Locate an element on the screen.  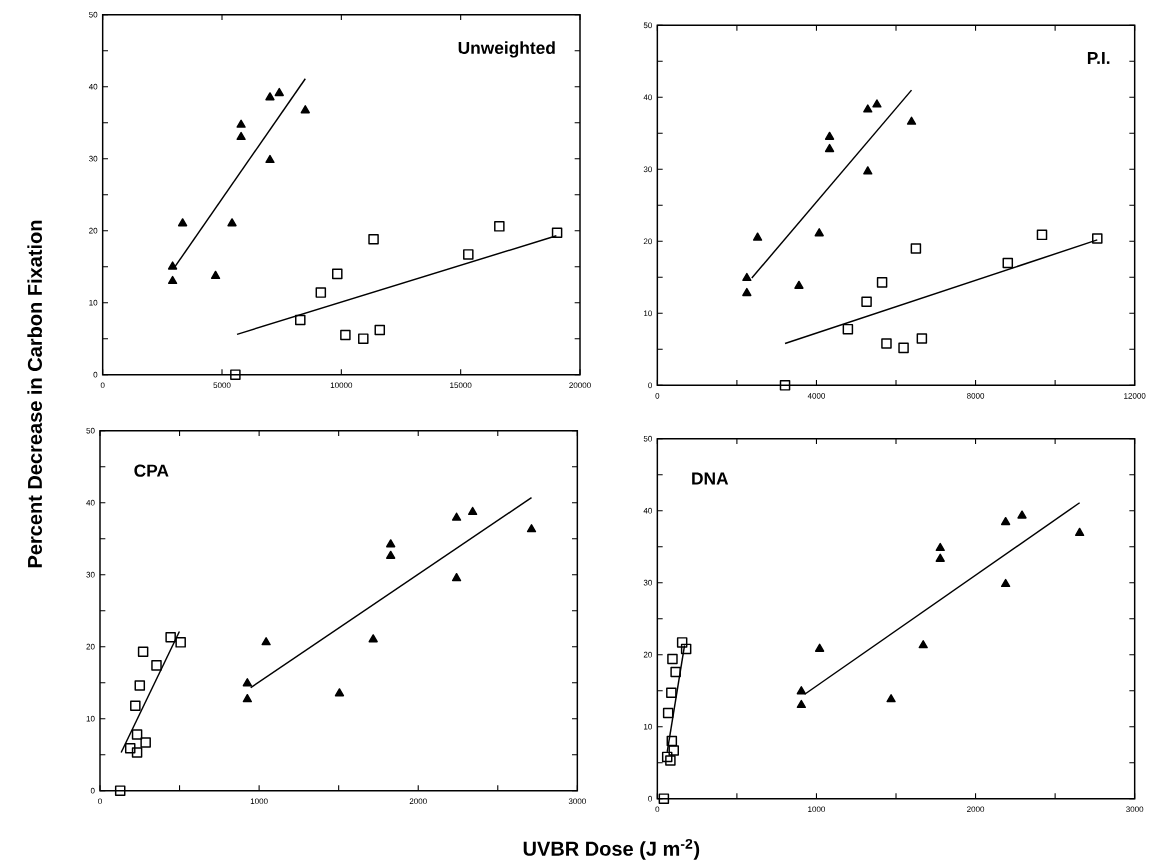
x-tick-label: 15000 is located at coordinates (461, 385).